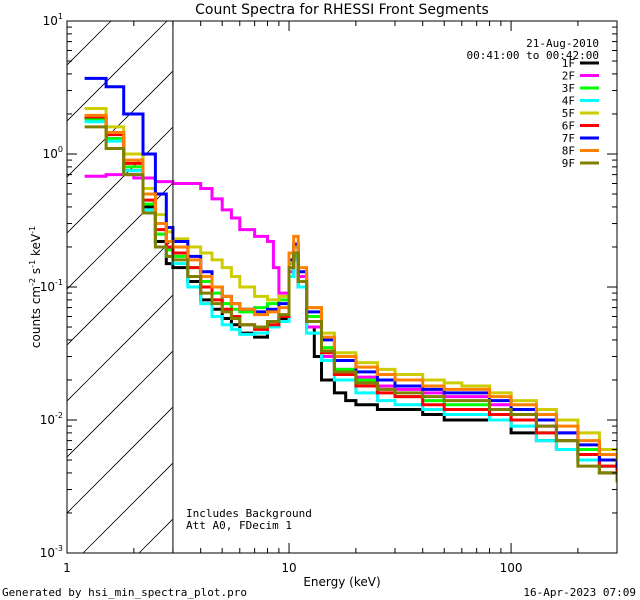 The height and width of the screenshot is (600, 640). Describe the element at coordinates (533, 55) in the screenshot. I see `observation-time-range: 00:41:00 to 00:42:00` at that location.